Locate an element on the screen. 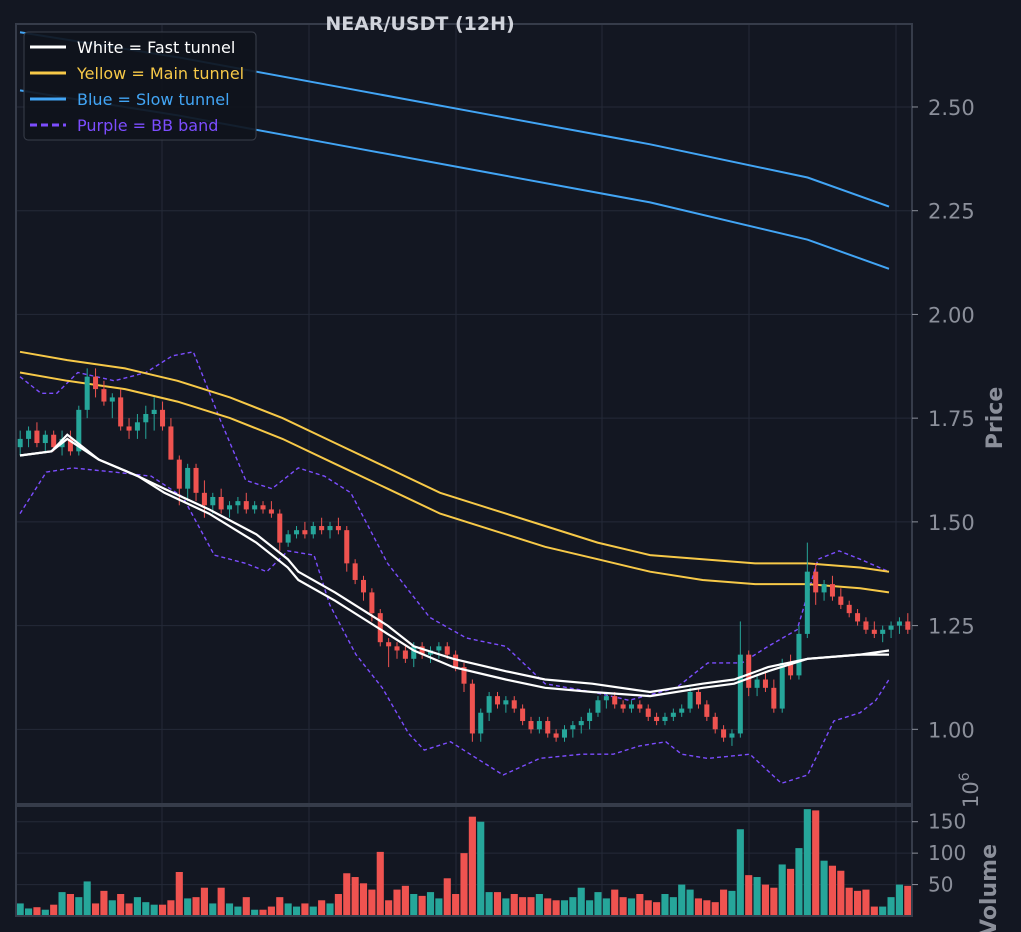 Image resolution: width=1021 pixels, height=932 pixels. volume-panel-frame is located at coordinates (464, 861).